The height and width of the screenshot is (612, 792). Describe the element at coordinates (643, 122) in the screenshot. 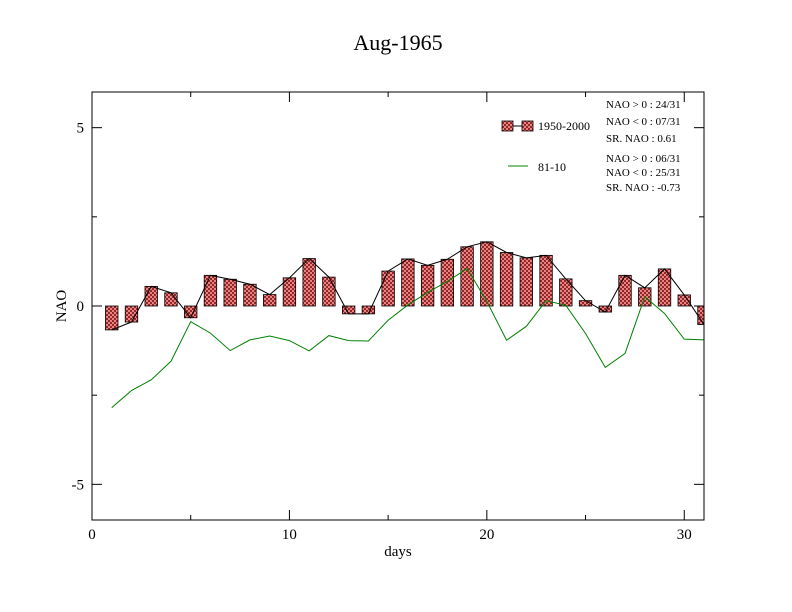

I see `stats-1950-2000-negative: NAO < 0 : 07/31` at that location.